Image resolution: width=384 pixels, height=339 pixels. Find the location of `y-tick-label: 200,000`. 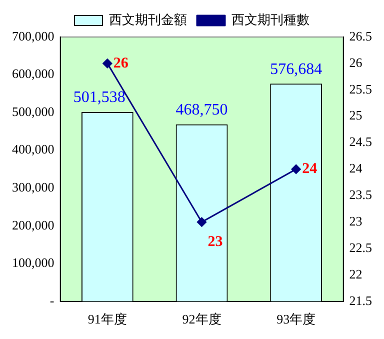

y-tick-label: 200,000 is located at coordinates (33, 224).